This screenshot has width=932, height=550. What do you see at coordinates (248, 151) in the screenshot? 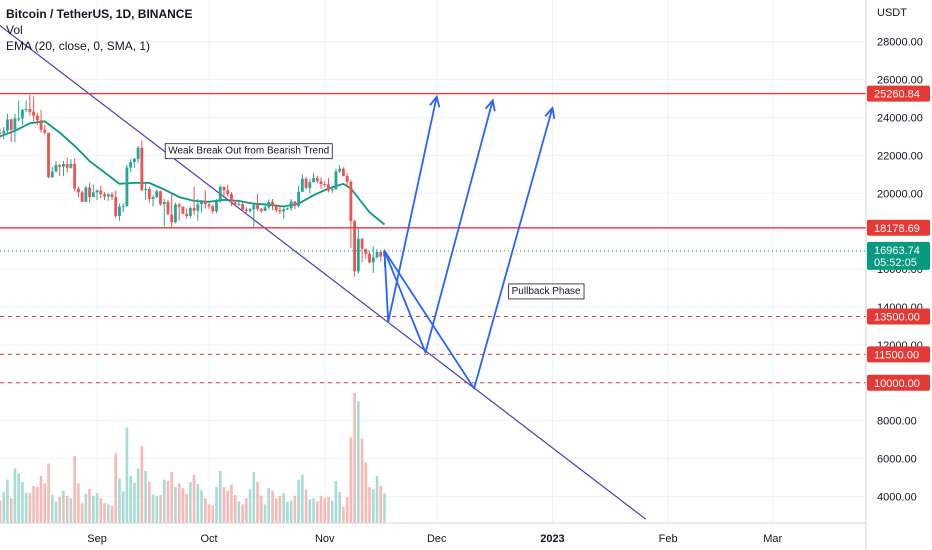
I see `annotation-text: Weak Break Out from Bearish Trend` at bounding box center [248, 151].